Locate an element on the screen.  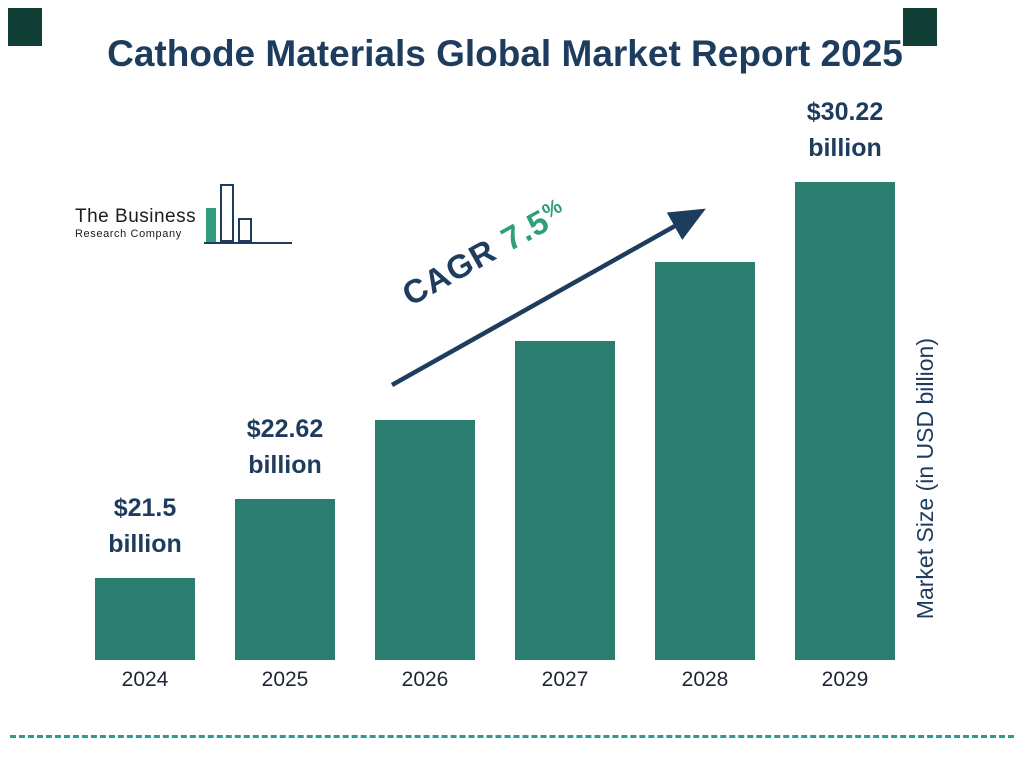
corner-accent-left is located at coordinates (25, 27).